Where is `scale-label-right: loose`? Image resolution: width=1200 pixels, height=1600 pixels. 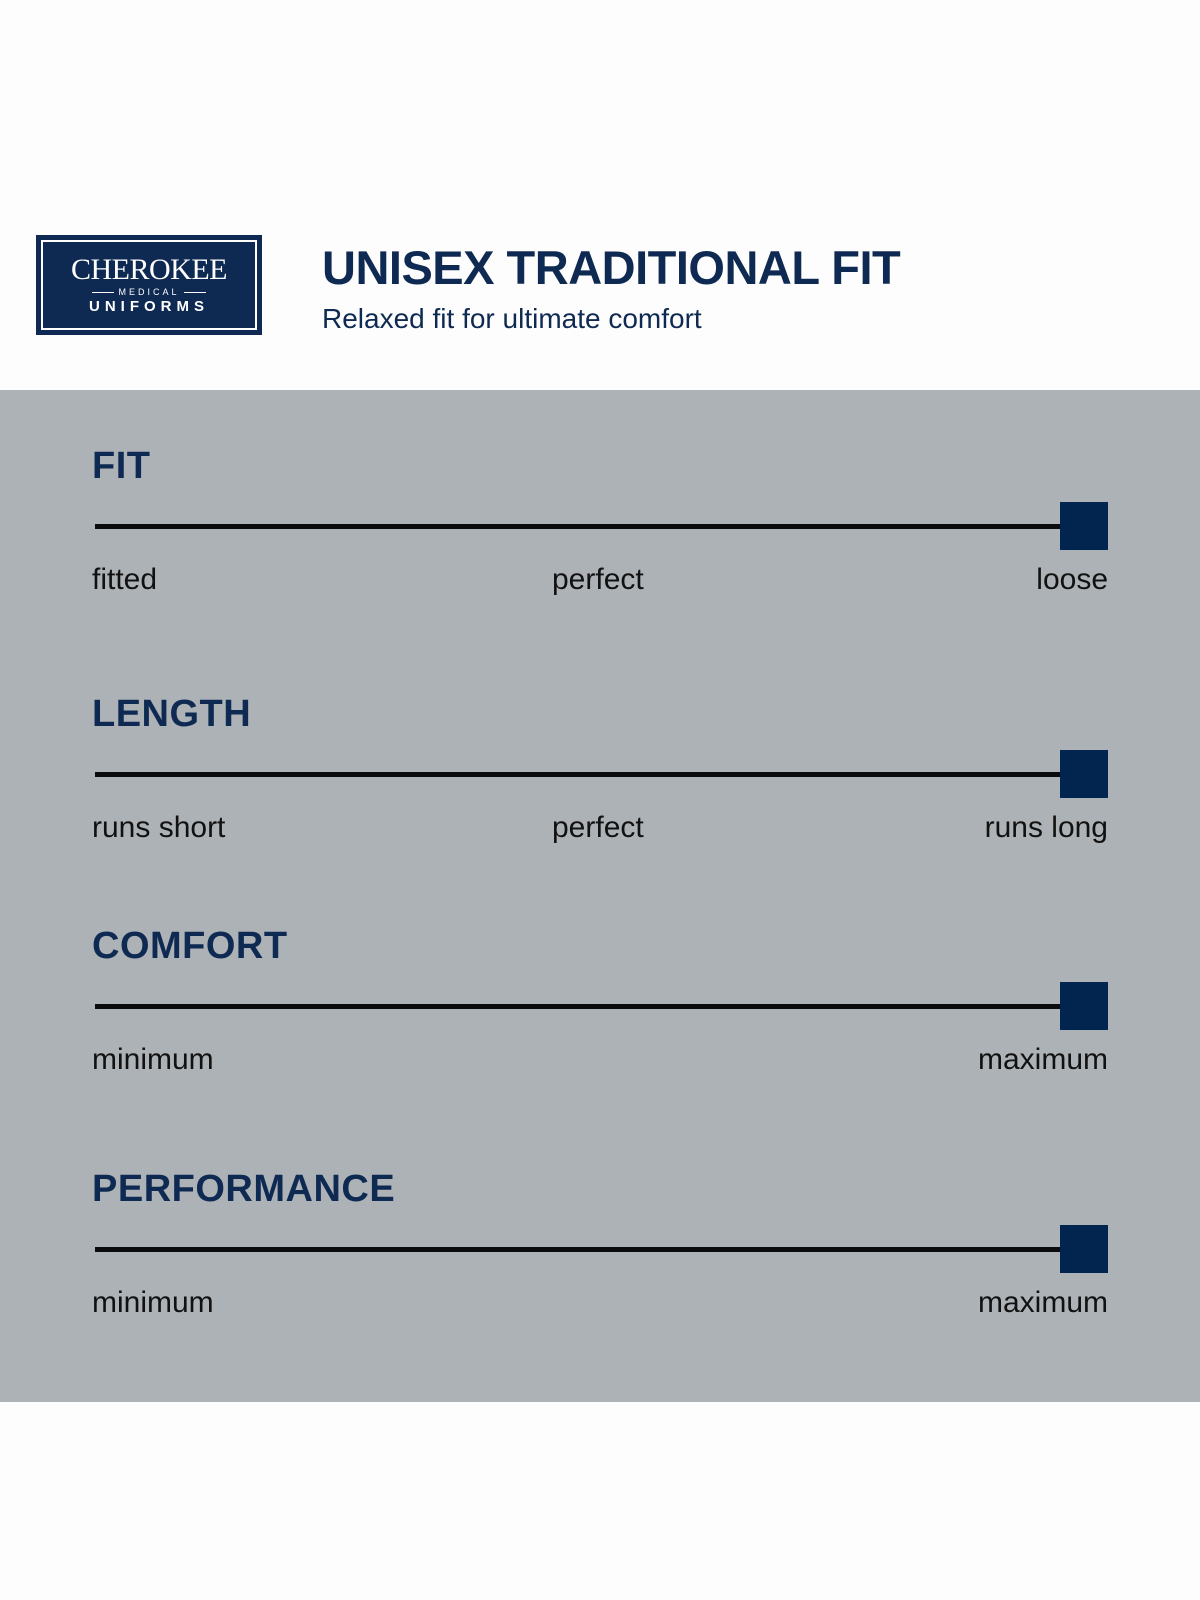
scale-label-right: loose is located at coordinates (1072, 579).